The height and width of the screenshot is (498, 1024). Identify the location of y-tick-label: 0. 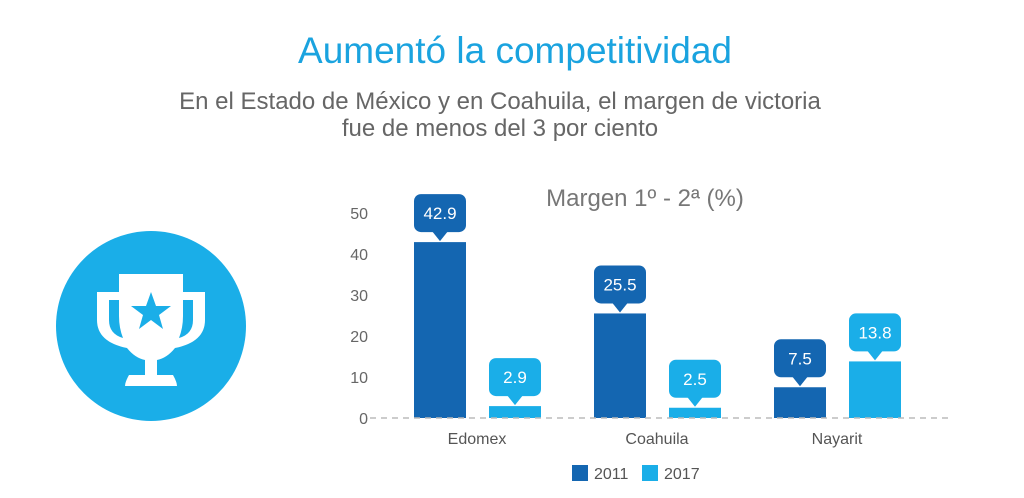
(363, 419).